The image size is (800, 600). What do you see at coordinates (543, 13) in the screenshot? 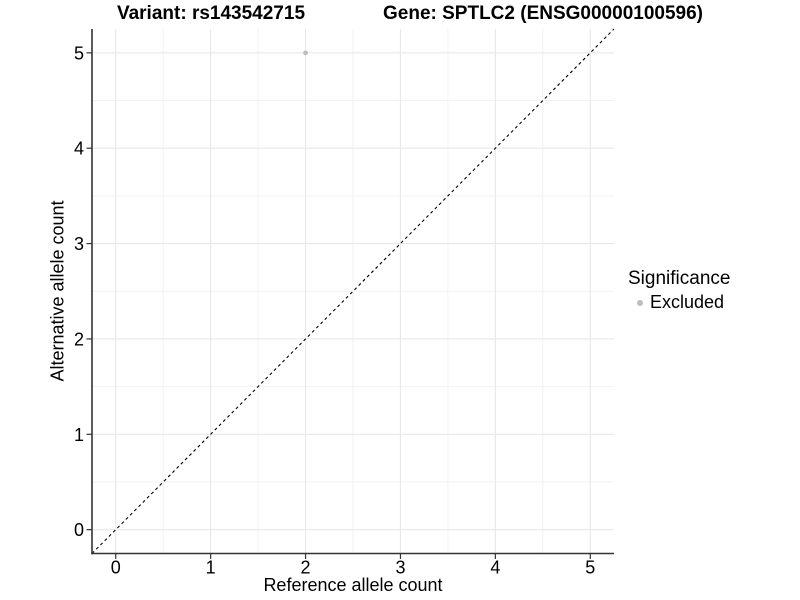
I see `plot-title-gene: Gene: SPTLC2 (ENSG00000100596)` at bounding box center [543, 13].